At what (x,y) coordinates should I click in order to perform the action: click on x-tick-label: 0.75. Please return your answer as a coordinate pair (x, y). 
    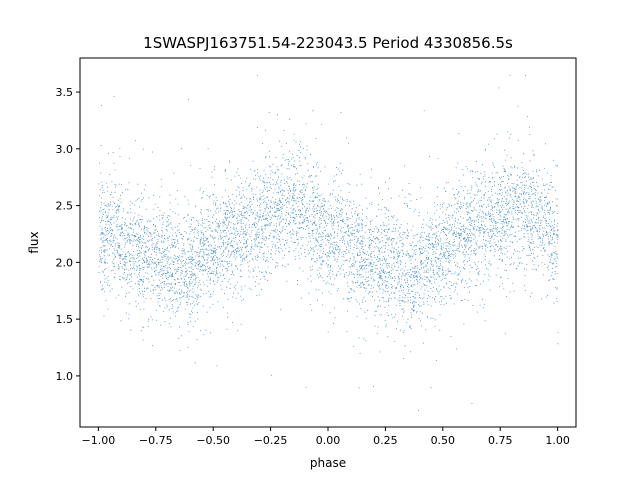
    Looking at the image, I should click on (500, 440).